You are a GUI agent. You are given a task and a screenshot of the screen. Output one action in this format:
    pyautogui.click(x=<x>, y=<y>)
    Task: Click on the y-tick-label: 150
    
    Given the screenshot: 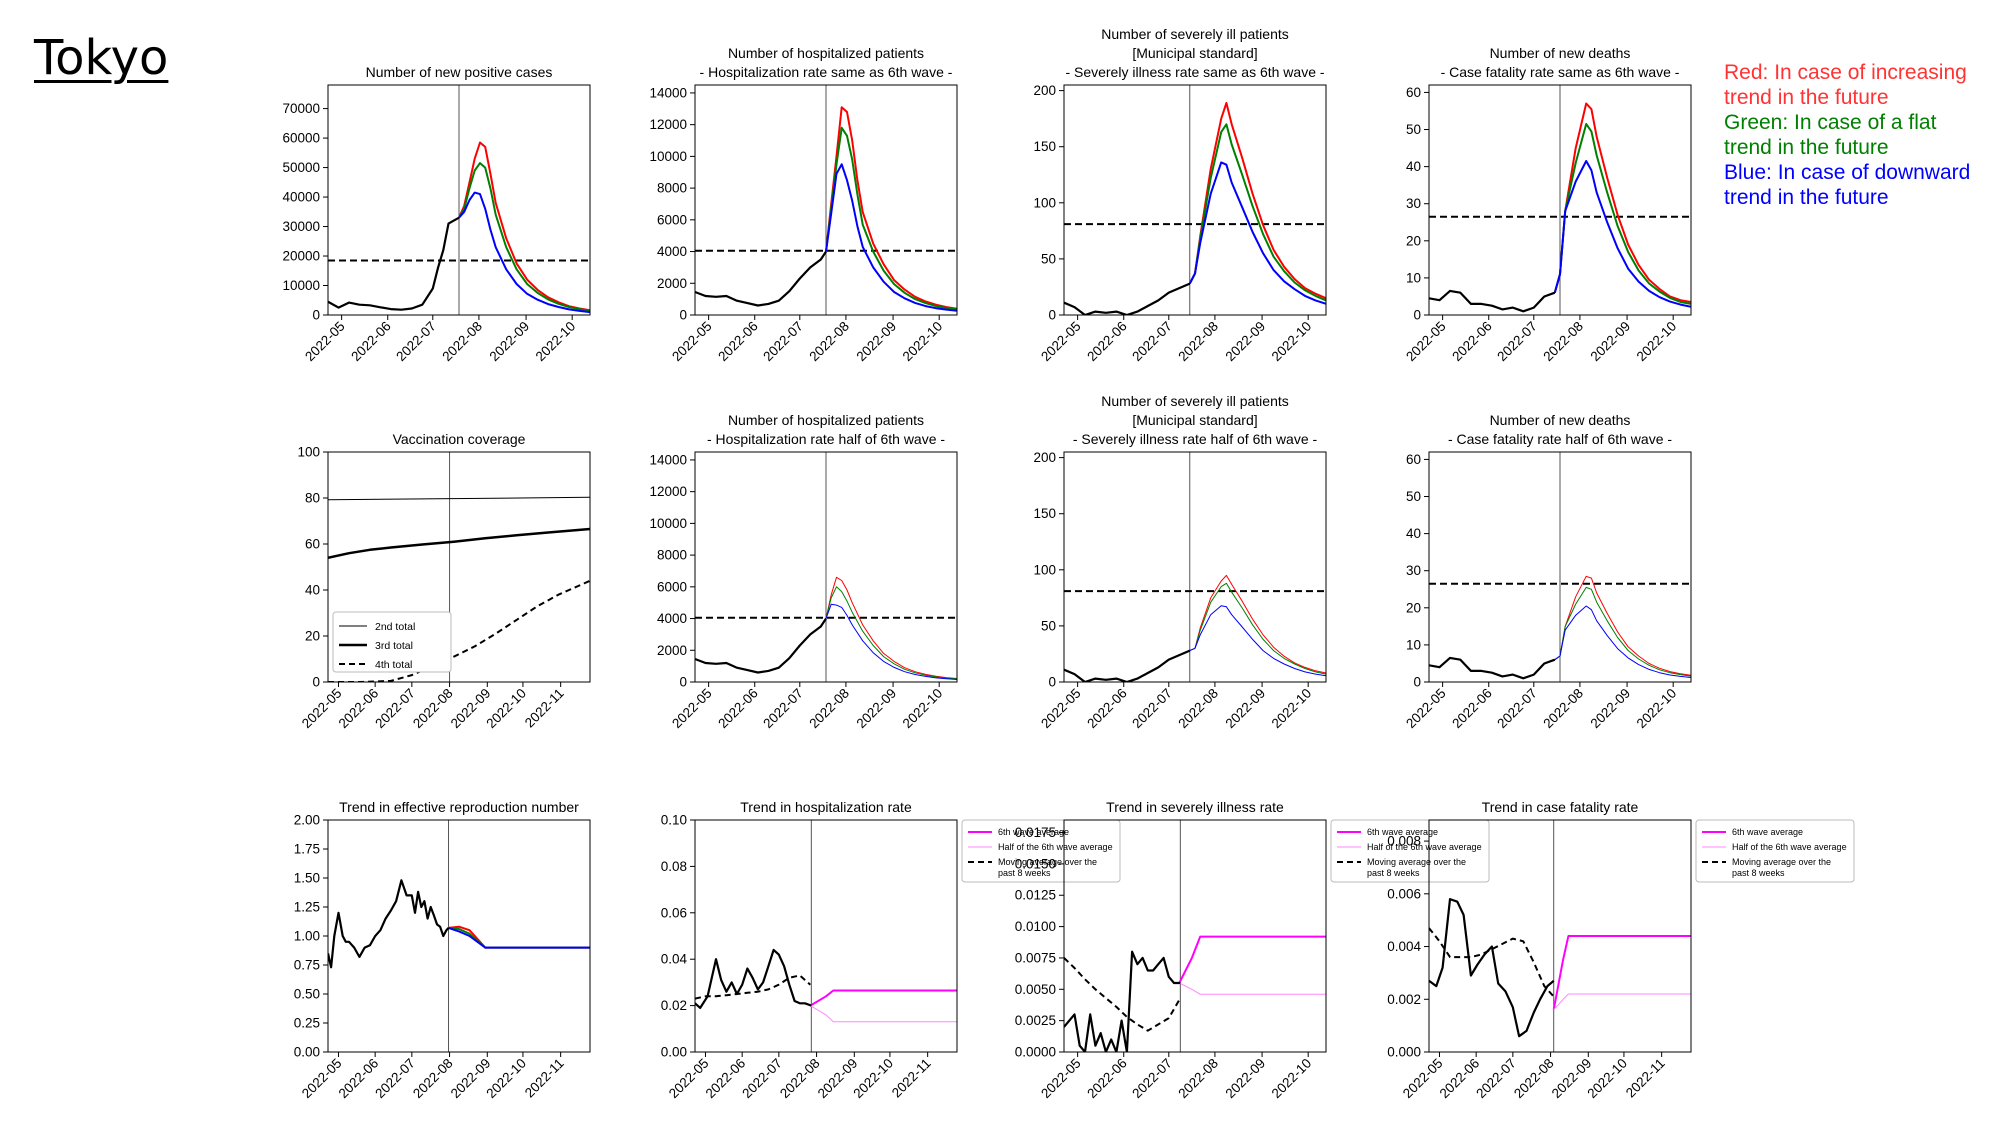 What is the action you would take?
    pyautogui.click(x=1044, y=146)
    